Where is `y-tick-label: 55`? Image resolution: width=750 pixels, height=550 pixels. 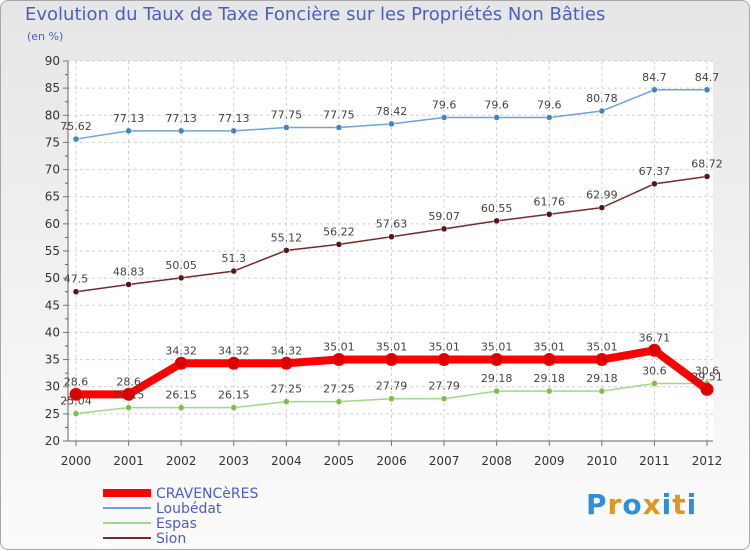 y-tick-label: 55 is located at coordinates (52, 251).